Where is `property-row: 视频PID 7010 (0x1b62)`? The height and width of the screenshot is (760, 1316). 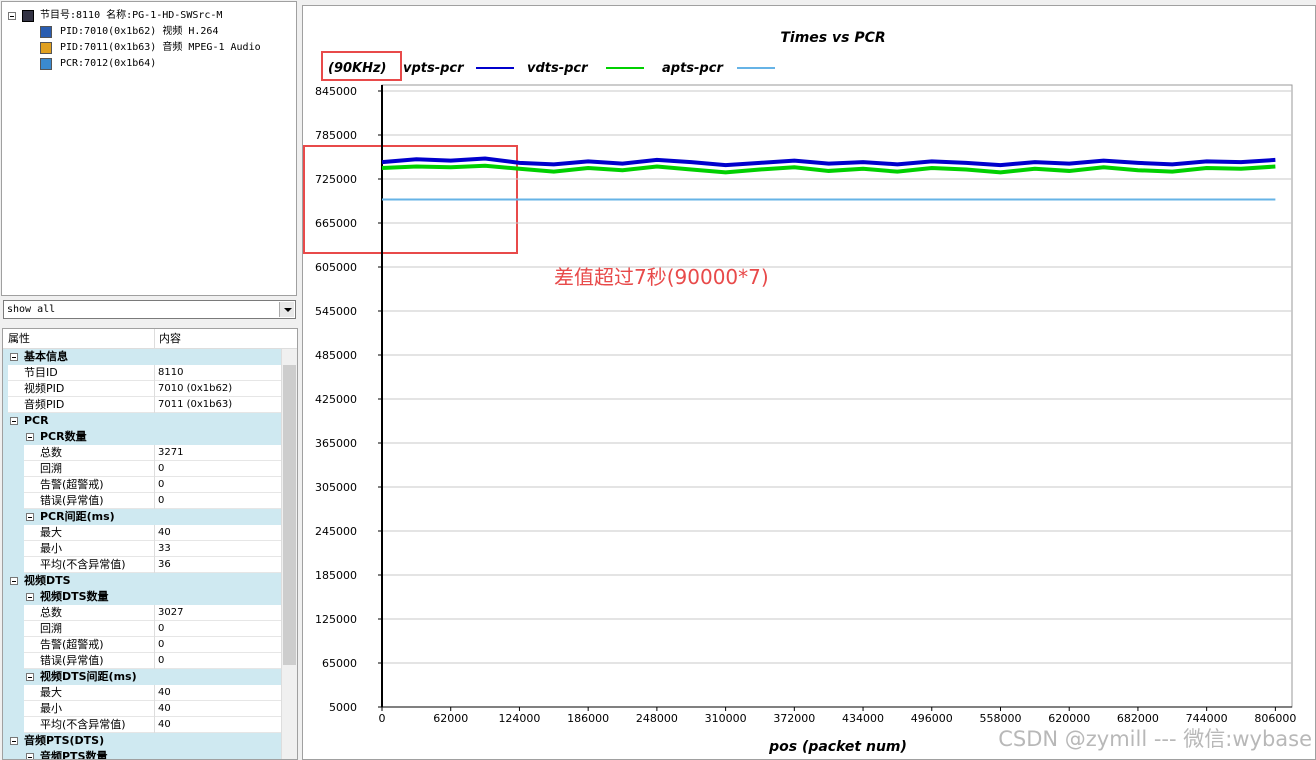 property-row: 视频PID 7010 (0x1b62) is located at coordinates (142, 389).